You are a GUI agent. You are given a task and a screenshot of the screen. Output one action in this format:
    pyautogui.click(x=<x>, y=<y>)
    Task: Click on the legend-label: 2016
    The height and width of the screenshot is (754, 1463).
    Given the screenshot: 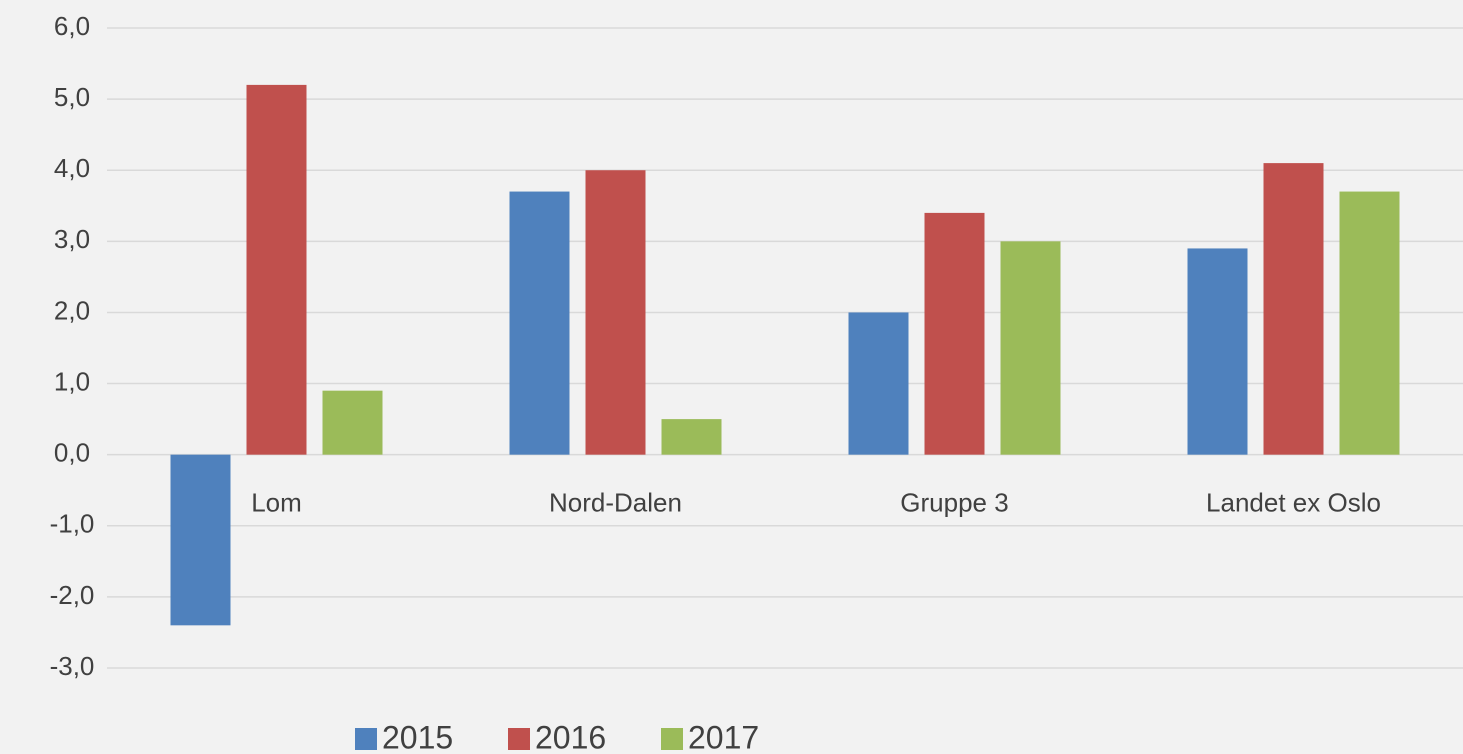 What is the action you would take?
    pyautogui.click(x=570, y=736)
    